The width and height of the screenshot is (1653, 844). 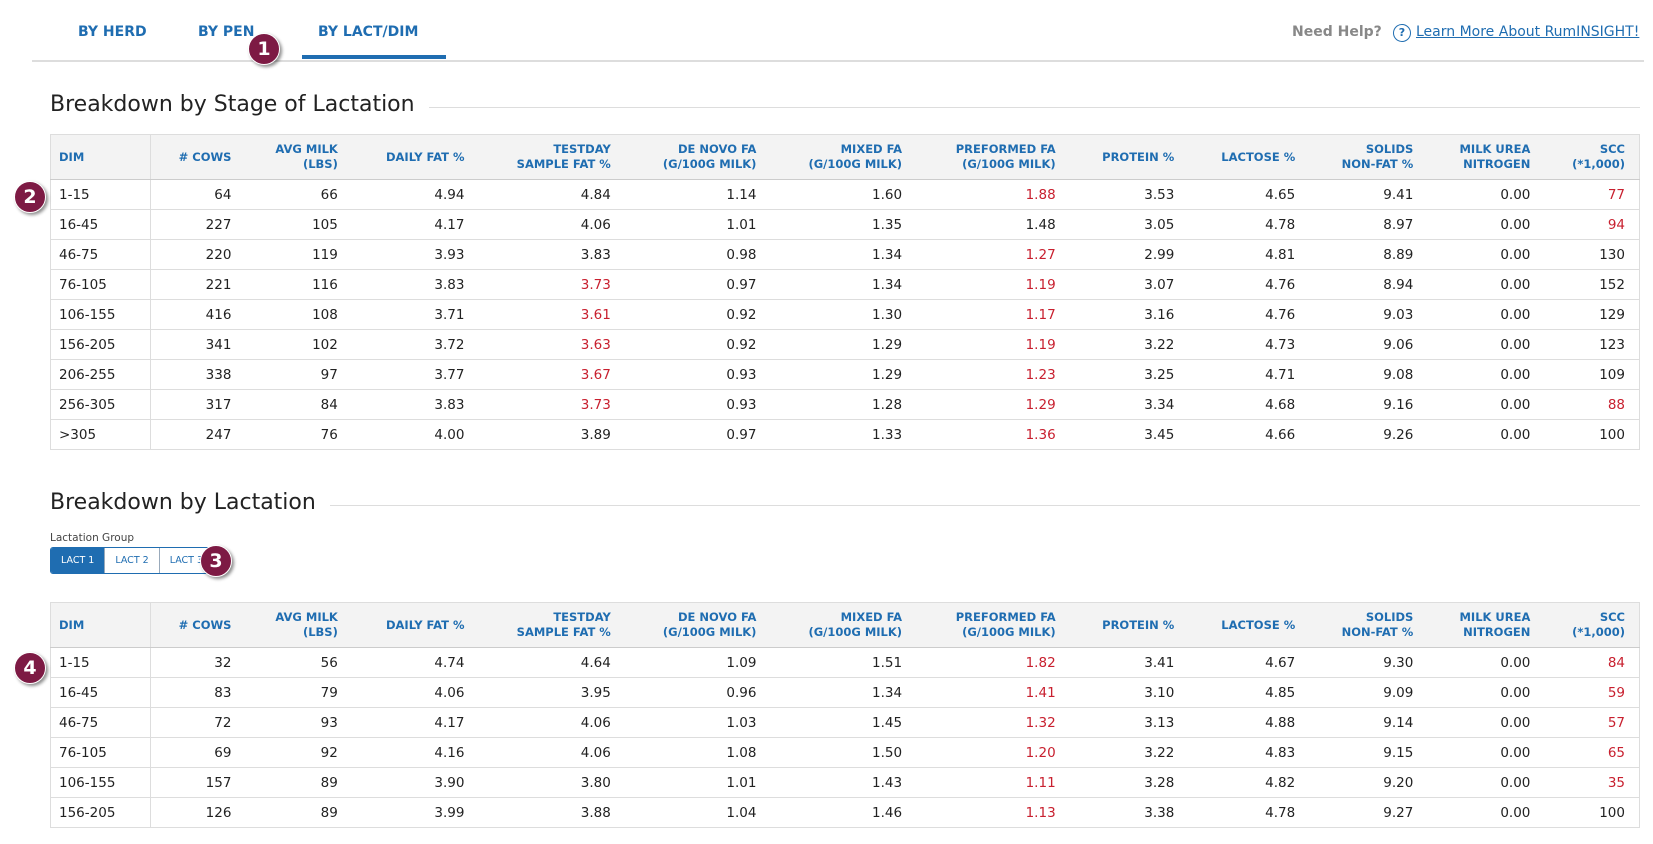 I want to click on cell: 1.30, so click(x=843, y=314).